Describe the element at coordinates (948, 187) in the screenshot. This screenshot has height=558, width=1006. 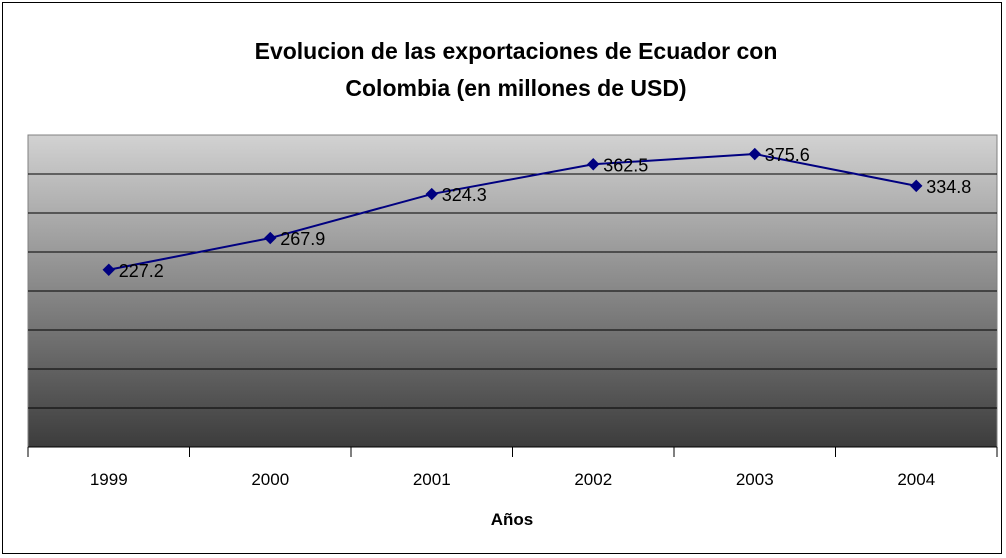
I see `data-label: 334.8` at that location.